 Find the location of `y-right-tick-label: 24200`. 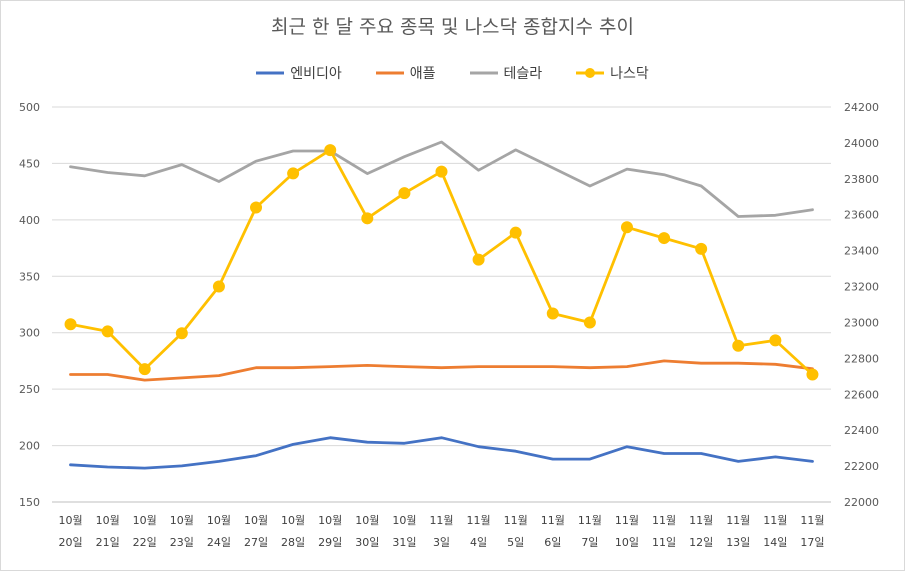

y-right-tick-label: 24200 is located at coordinates (861, 107).